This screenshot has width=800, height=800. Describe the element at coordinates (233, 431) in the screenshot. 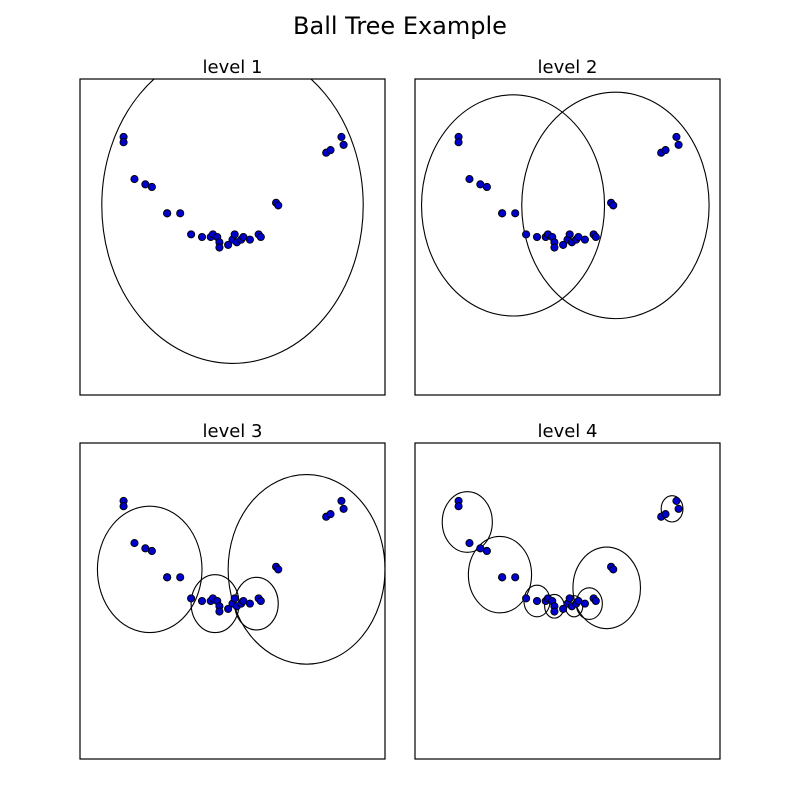

I see `panel-title: level 3` at that location.